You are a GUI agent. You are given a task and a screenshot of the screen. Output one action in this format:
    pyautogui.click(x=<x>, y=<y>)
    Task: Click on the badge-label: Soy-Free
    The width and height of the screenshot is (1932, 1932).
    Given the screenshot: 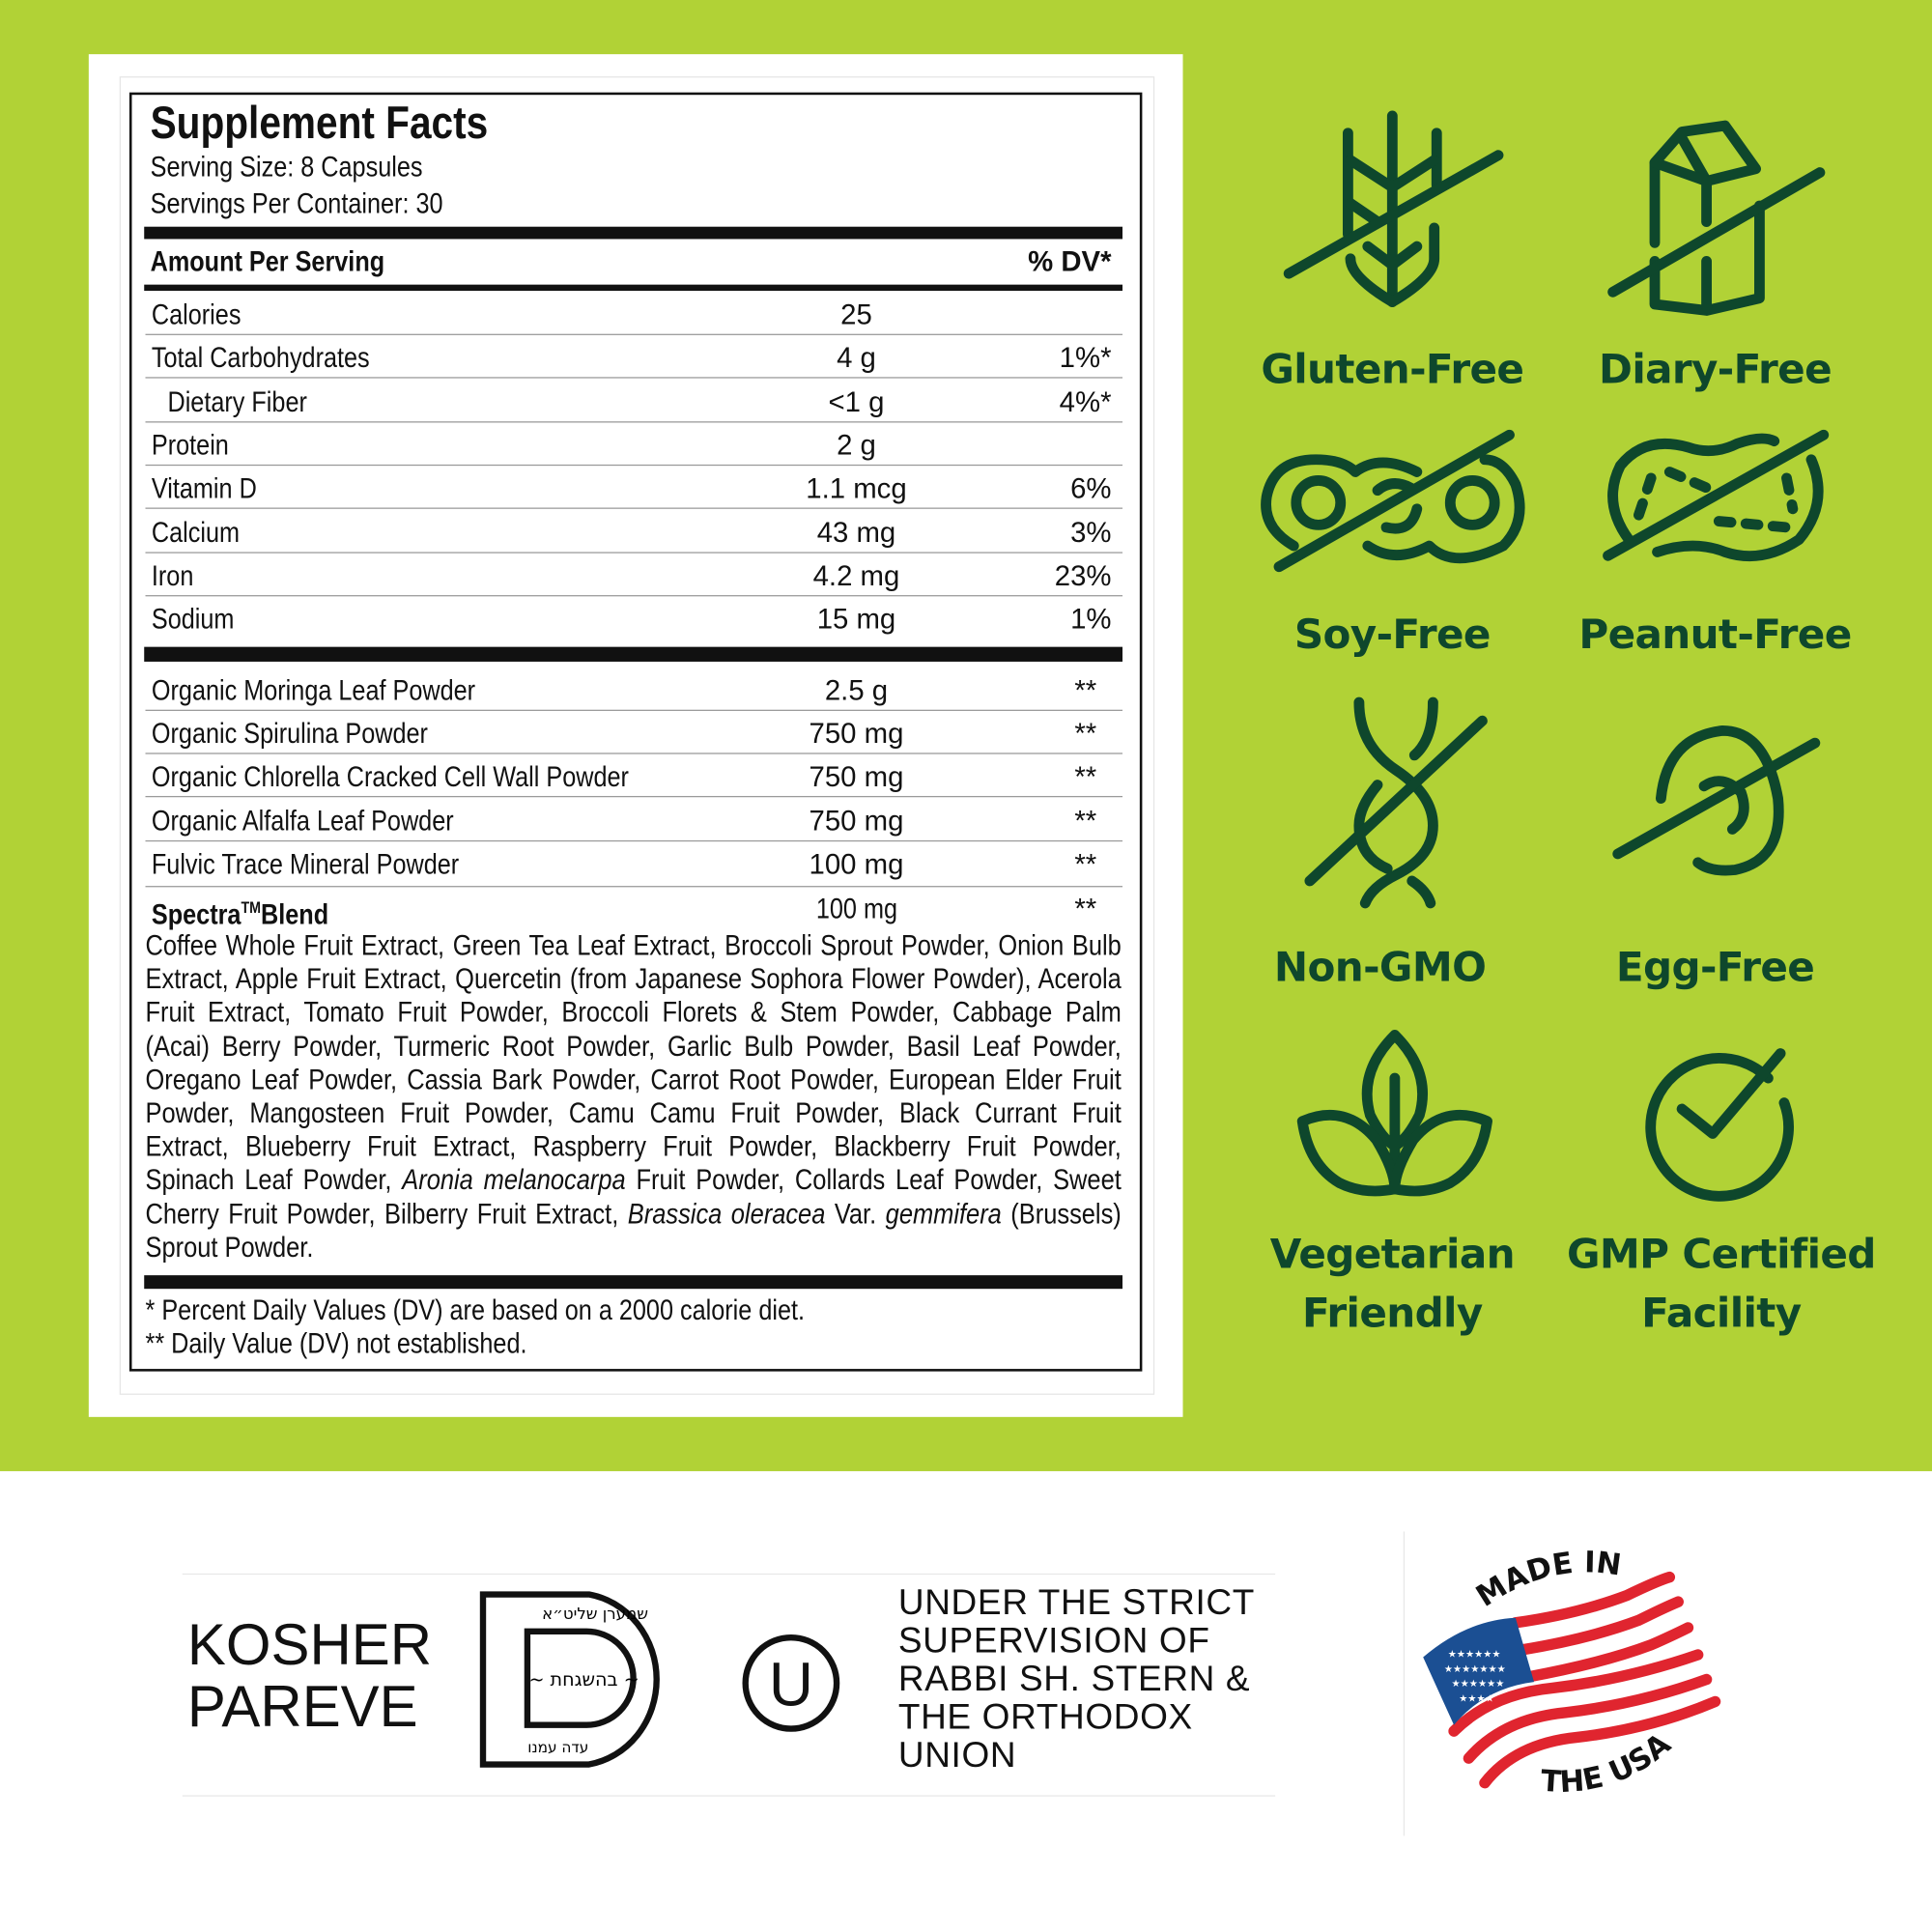 What is the action you would take?
    pyautogui.click(x=1392, y=634)
    